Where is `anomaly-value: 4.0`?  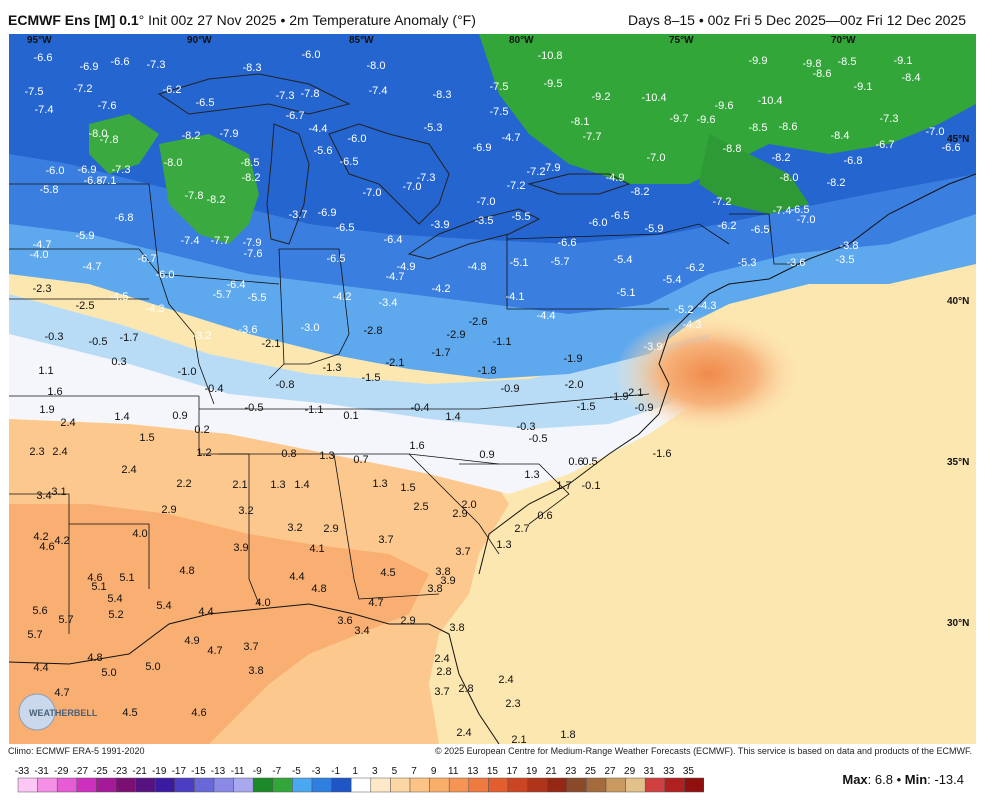 anomaly-value: 4.0 is located at coordinates (139, 534).